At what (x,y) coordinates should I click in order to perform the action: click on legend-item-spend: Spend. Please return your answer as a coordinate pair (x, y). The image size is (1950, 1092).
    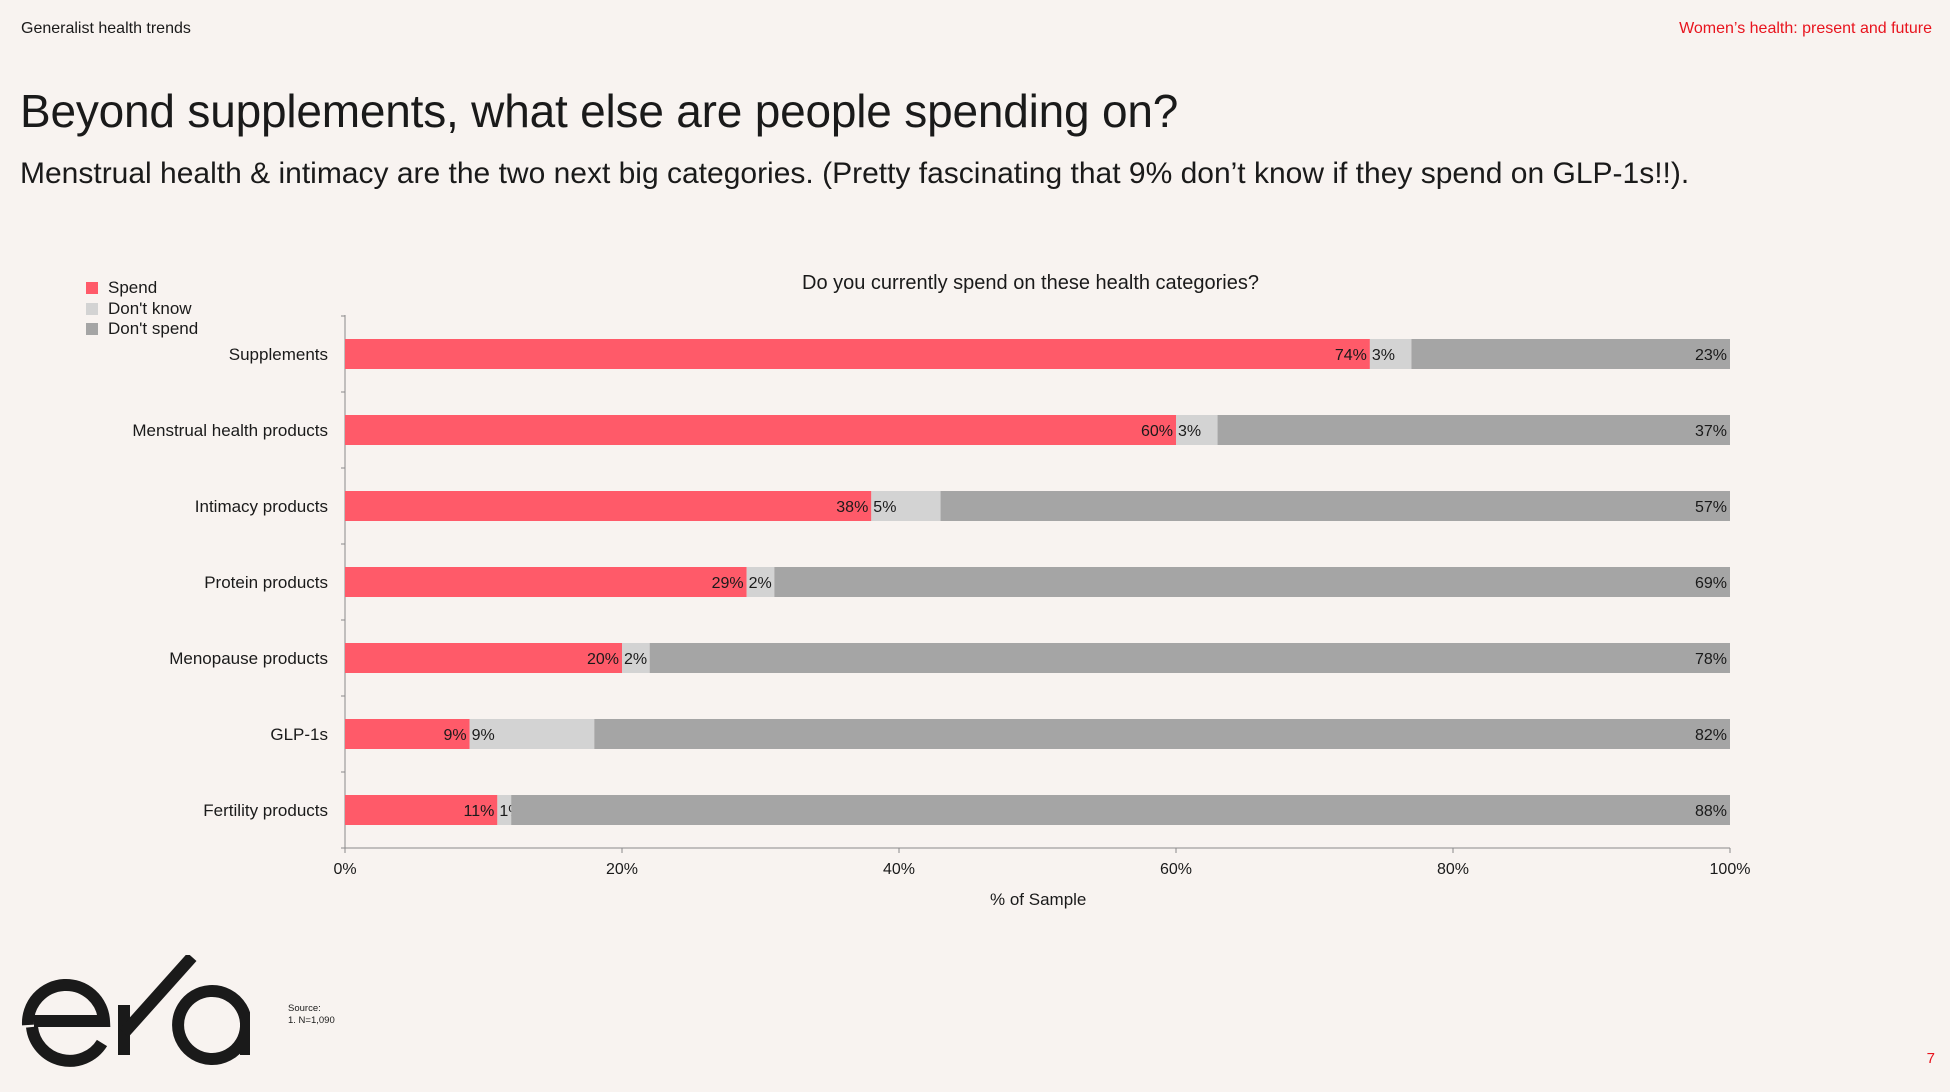
    Looking at the image, I should click on (142, 288).